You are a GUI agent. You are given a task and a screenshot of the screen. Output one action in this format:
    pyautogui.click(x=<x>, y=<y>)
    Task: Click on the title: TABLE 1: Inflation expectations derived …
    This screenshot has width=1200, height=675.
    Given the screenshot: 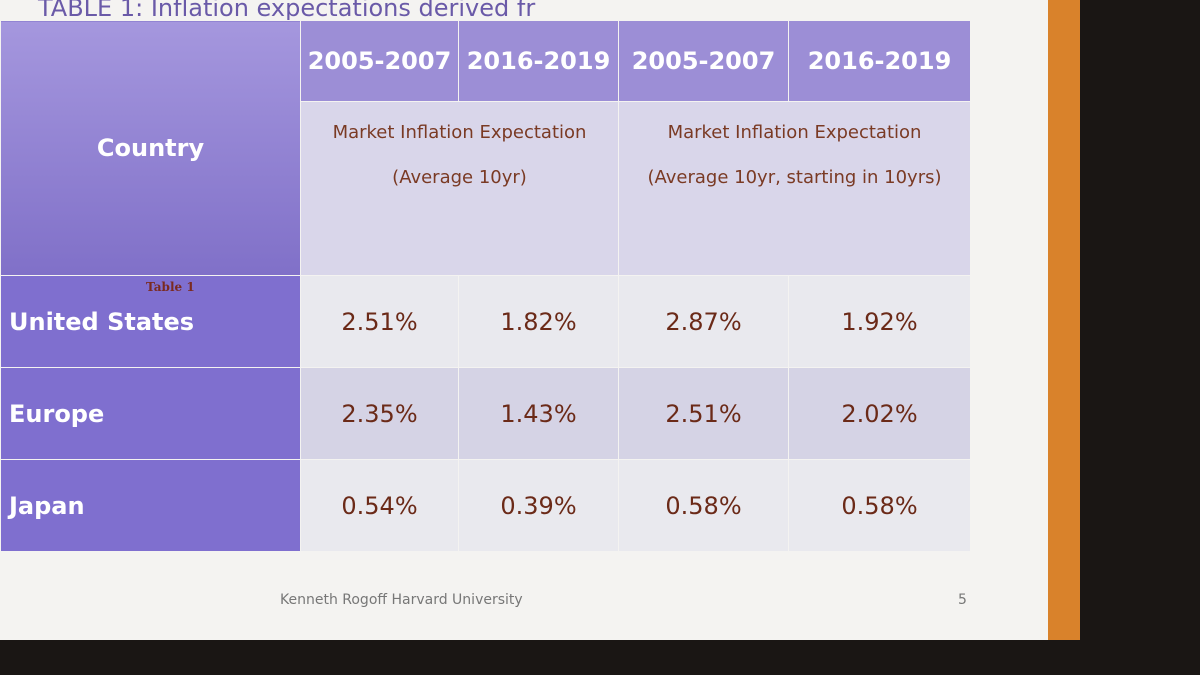 What is the action you would take?
    pyautogui.click(x=287, y=11)
    